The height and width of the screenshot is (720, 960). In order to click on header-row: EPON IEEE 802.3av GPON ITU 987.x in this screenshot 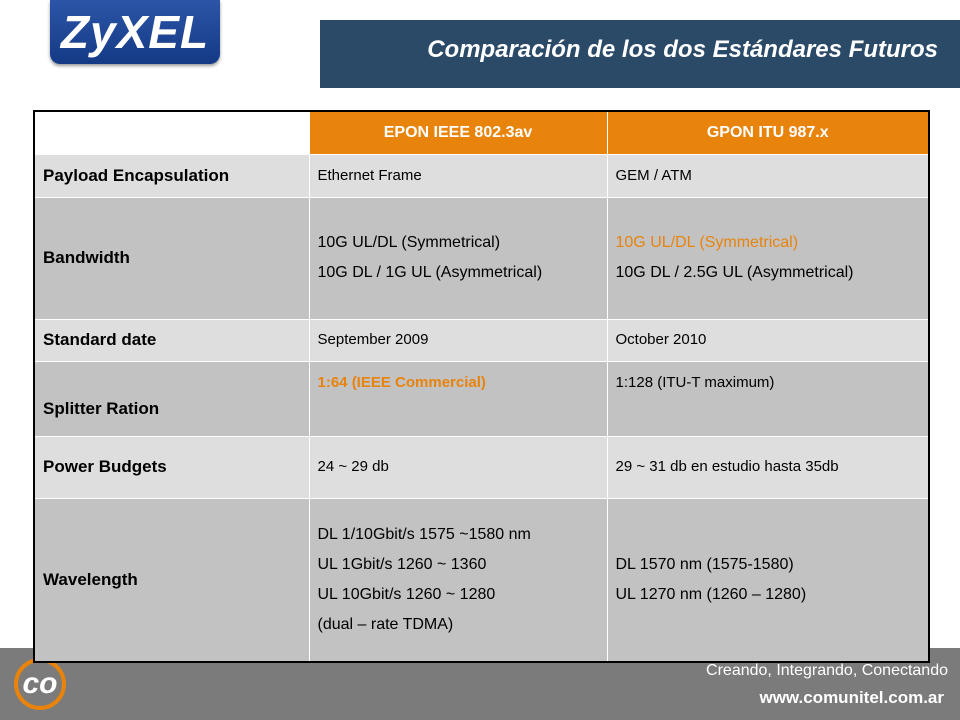, I will do `click(481, 132)`.